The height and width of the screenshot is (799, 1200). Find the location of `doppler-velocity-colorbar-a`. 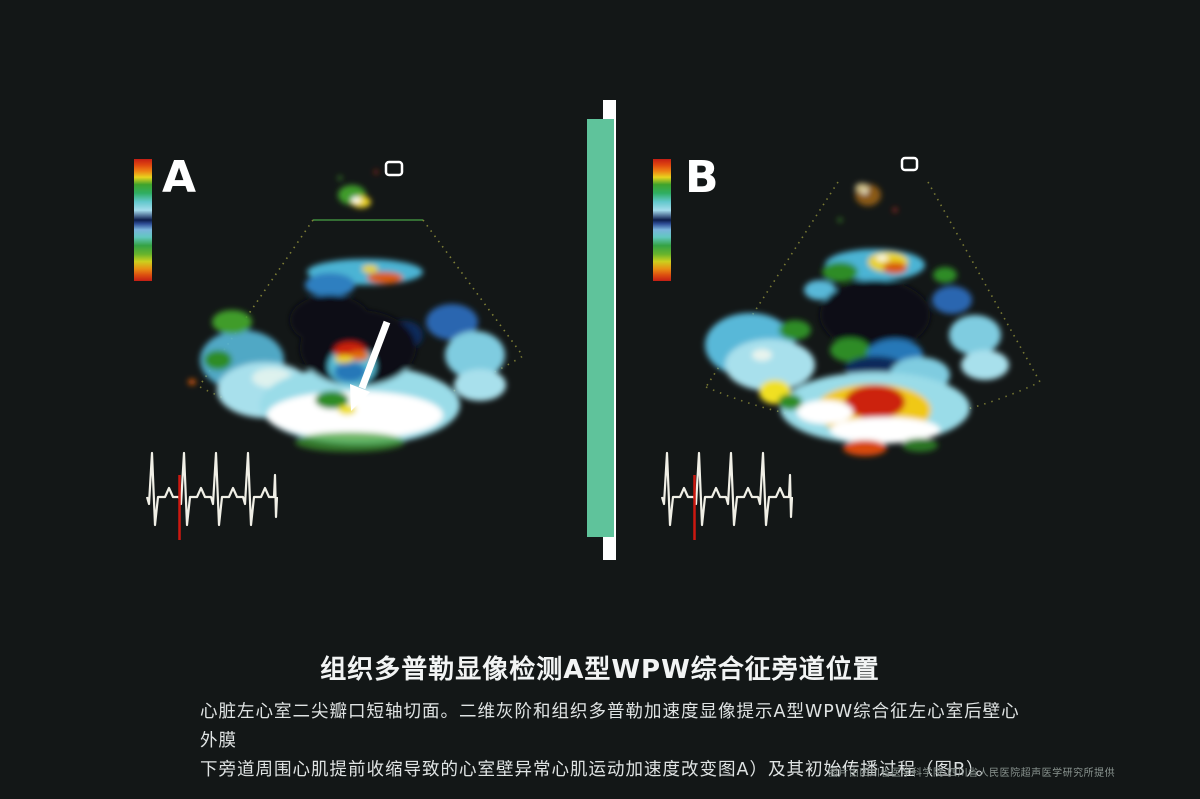

doppler-velocity-colorbar-a is located at coordinates (143, 220).